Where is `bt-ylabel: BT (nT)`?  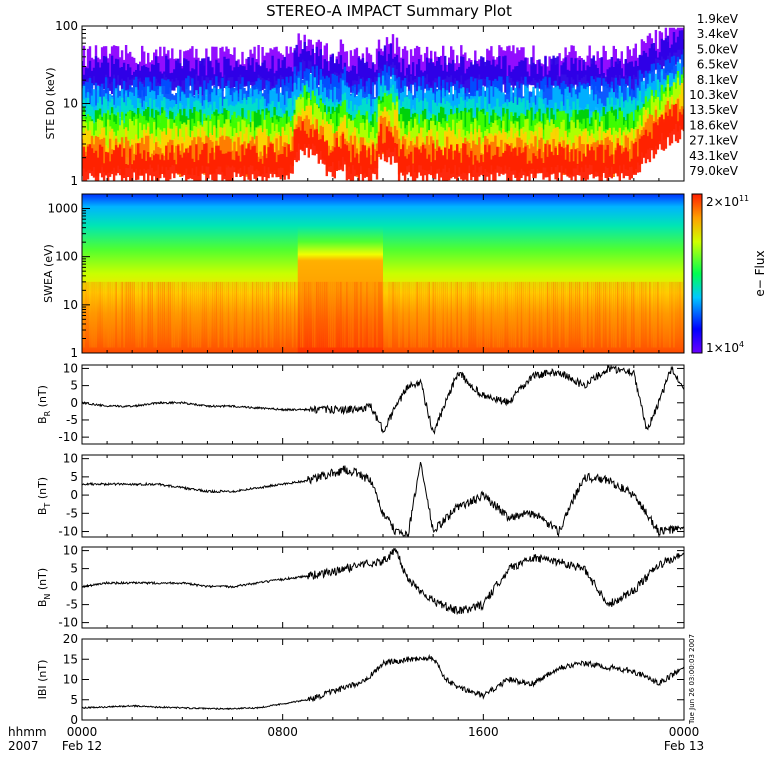 bt-ylabel: BT (nT) is located at coordinates (44, 496).